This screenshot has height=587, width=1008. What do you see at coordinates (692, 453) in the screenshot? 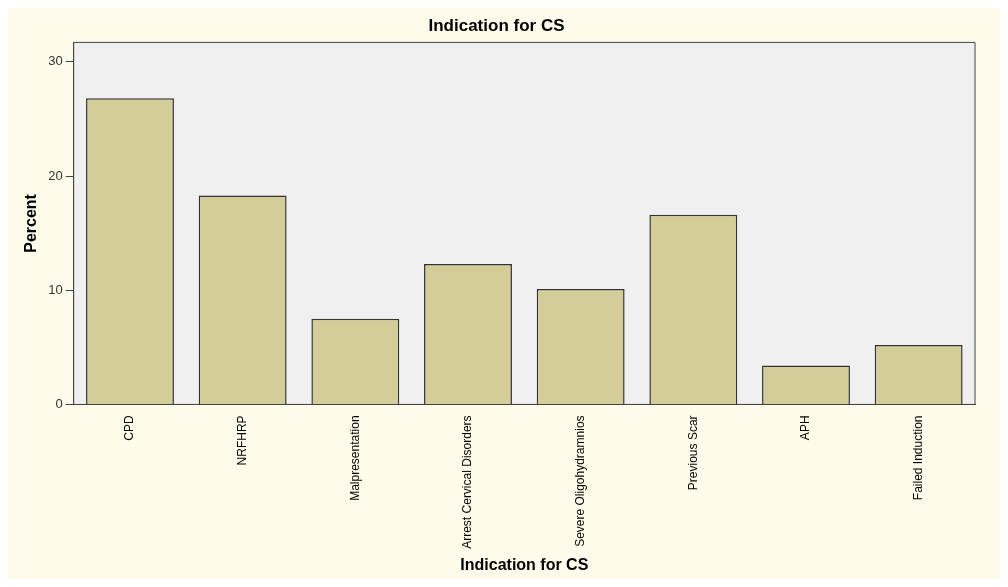
I see `x-tick-label: Previous Scar` at bounding box center [692, 453].